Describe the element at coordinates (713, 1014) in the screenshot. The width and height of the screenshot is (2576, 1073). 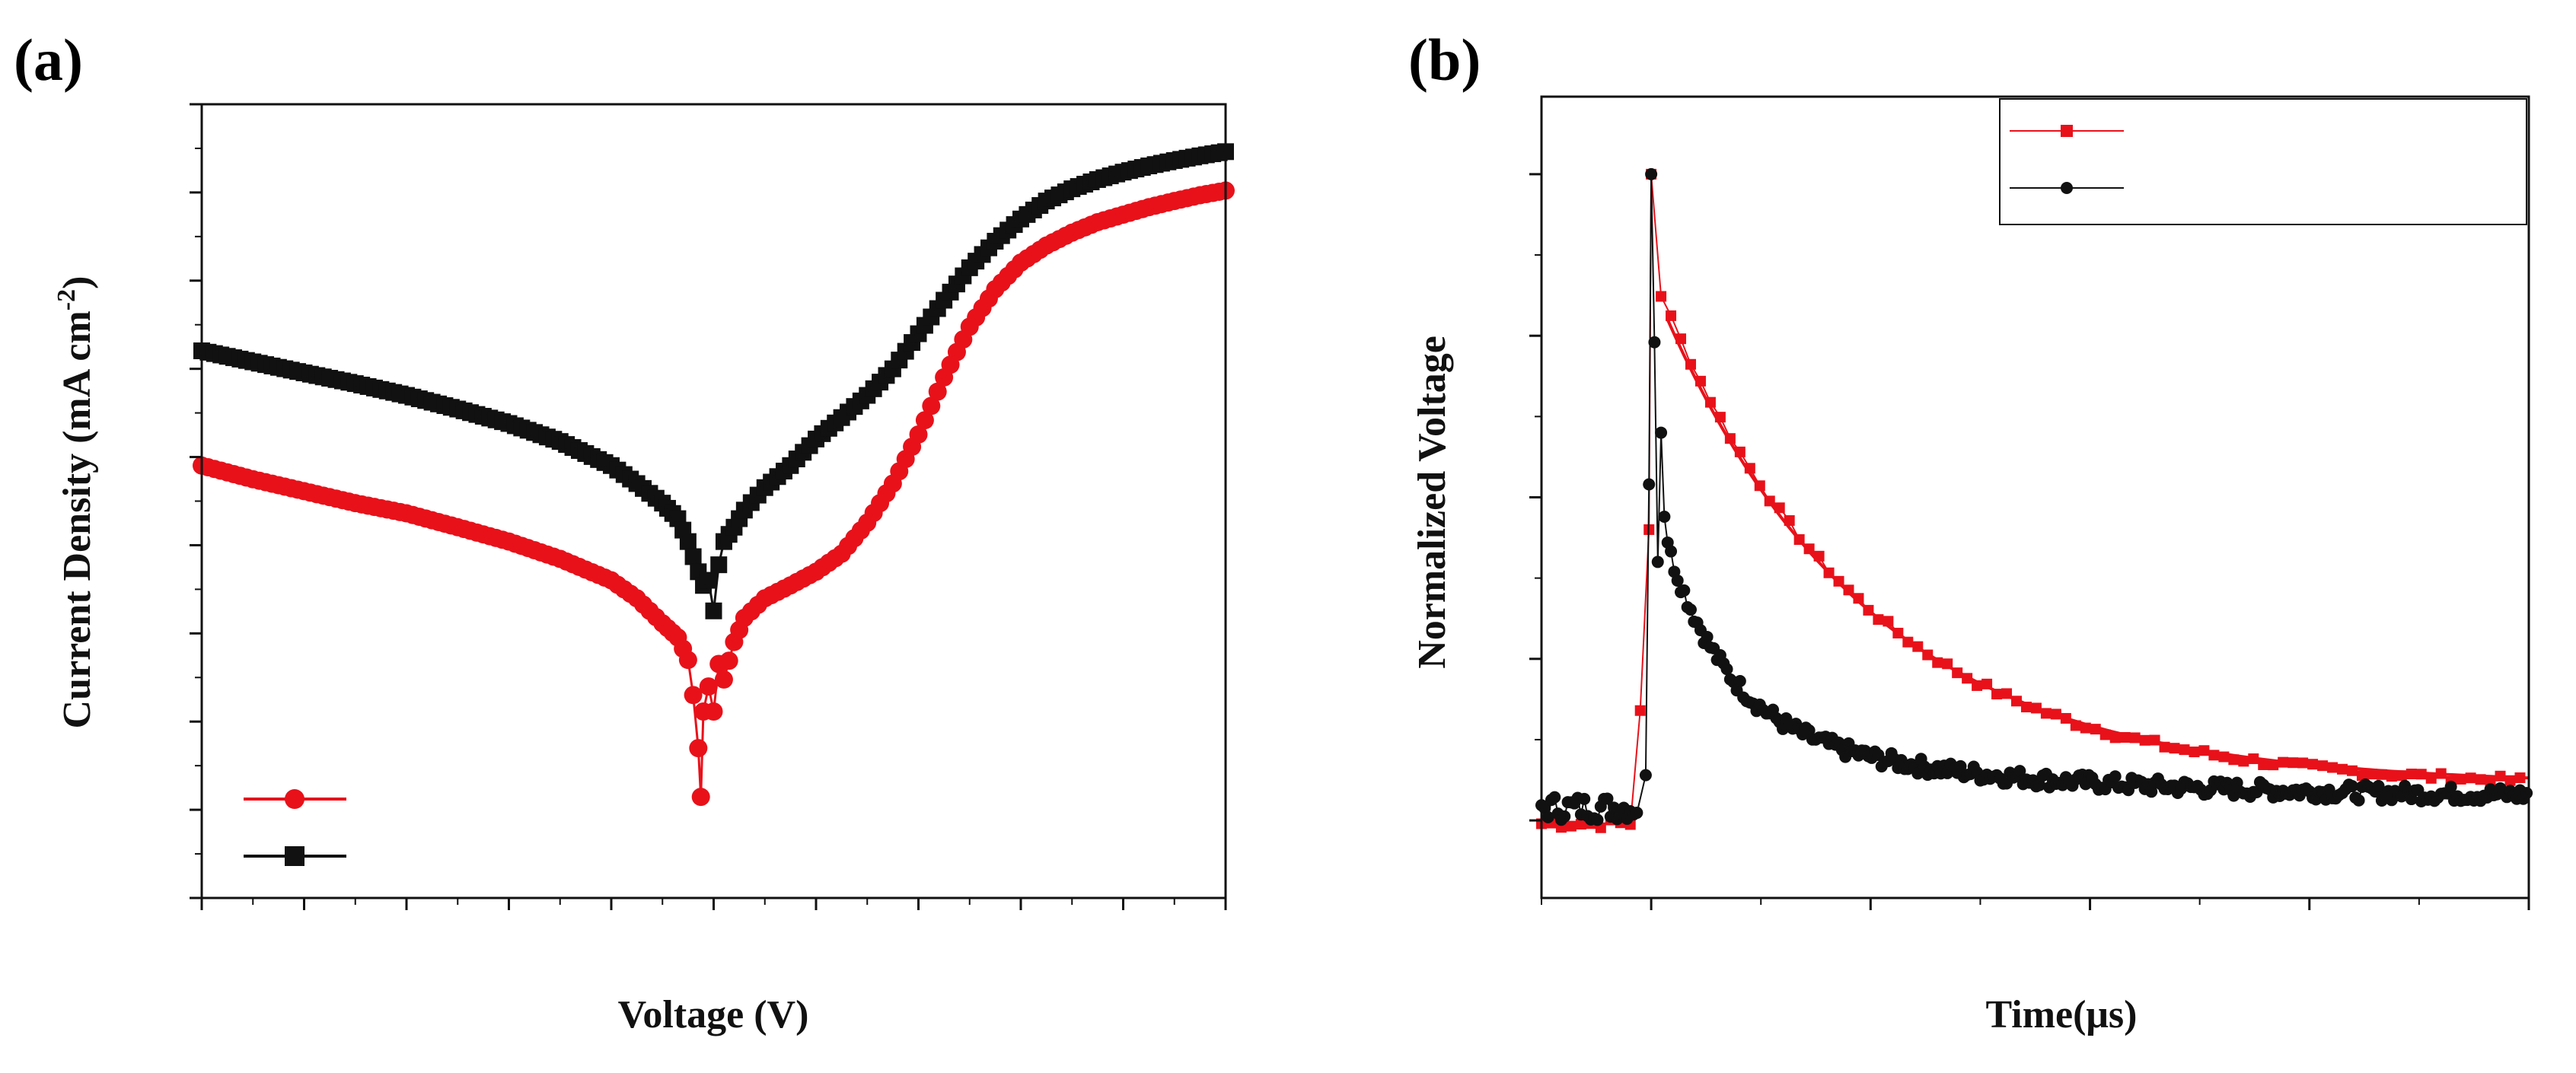
I see `x-axis-title: Voltage (V)` at that location.